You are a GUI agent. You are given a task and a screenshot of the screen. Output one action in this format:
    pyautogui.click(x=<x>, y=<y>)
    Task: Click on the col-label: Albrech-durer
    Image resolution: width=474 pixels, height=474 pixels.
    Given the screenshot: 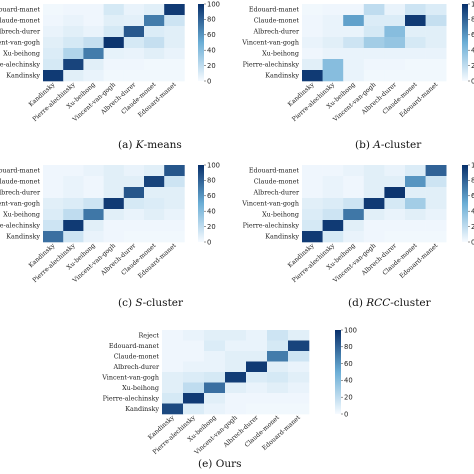 What is the action you would take?
    pyautogui.click(x=118, y=259)
    